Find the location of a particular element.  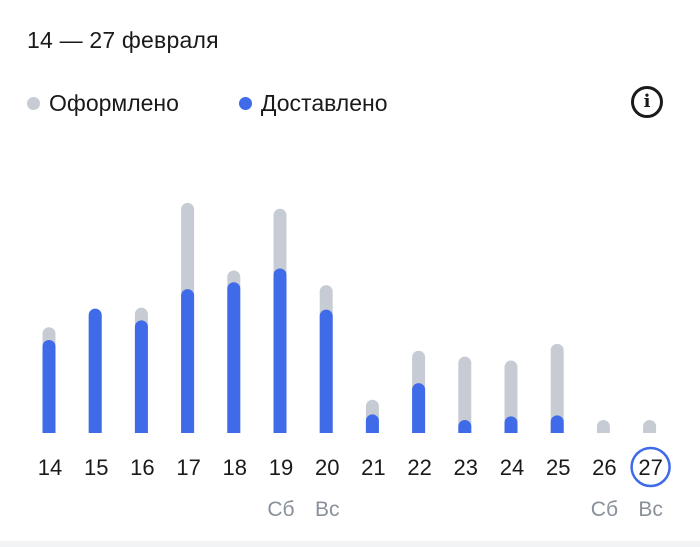

x-tick-label-20: 20 is located at coordinates (327, 467).